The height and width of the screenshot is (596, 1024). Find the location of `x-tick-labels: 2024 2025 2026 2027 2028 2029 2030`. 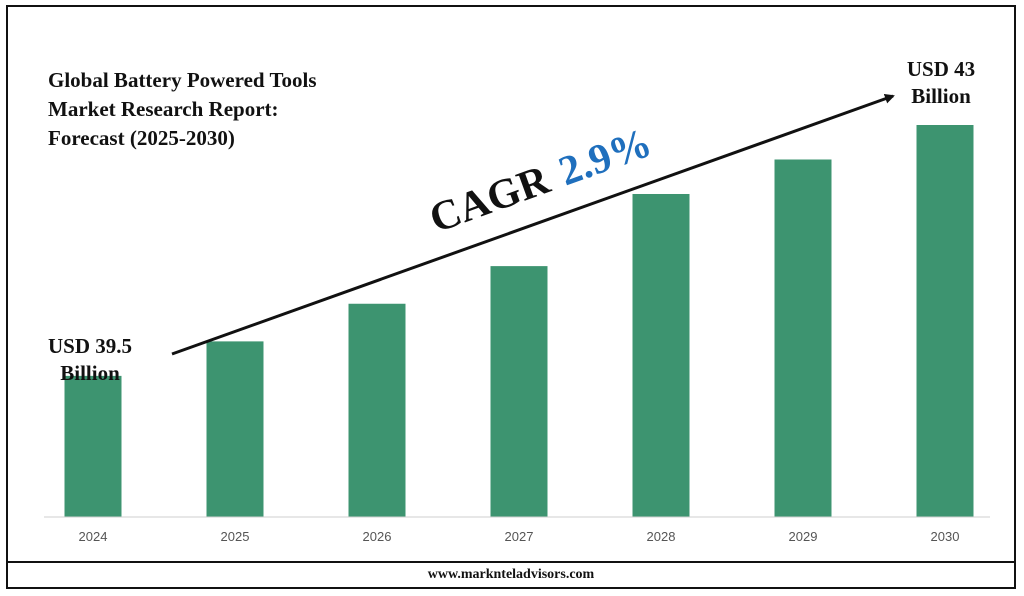

x-tick-labels: 2024 2025 2026 2027 2028 2029 2030 is located at coordinates (519, 536).